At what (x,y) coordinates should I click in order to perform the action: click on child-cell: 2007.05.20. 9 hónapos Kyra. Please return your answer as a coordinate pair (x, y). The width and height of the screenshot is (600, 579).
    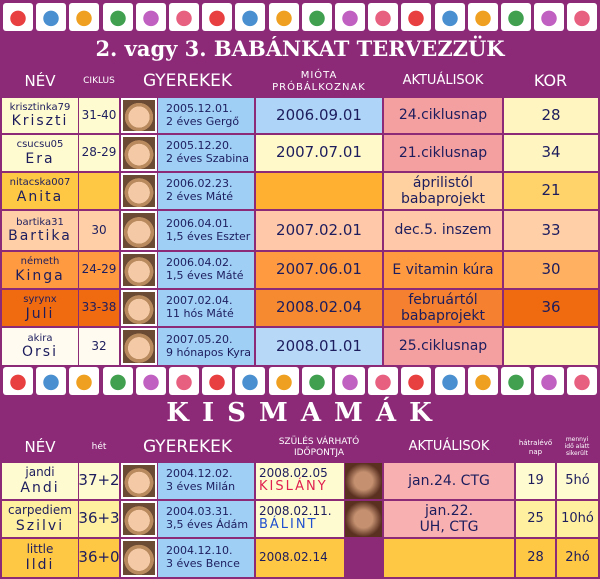
    Looking at the image, I should click on (206, 346).